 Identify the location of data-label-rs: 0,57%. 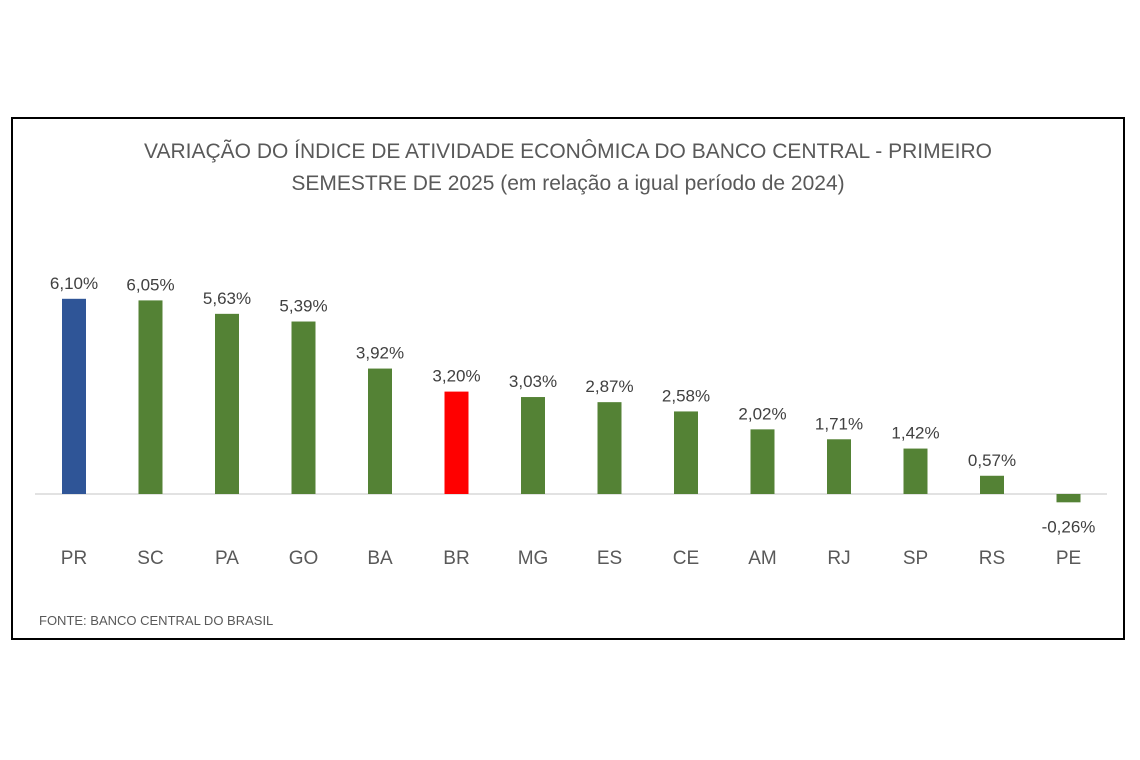
(992, 460).